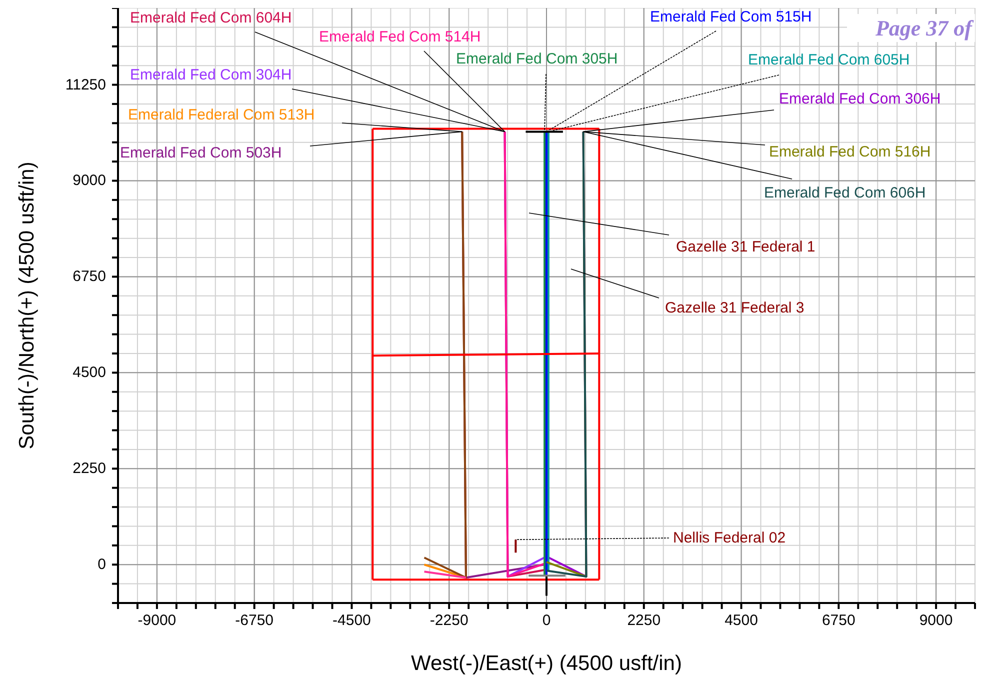 The width and height of the screenshot is (982, 694). Describe the element at coordinates (850, 152) in the screenshot. I see `text: Emerald Fed Com 516H` at that location.